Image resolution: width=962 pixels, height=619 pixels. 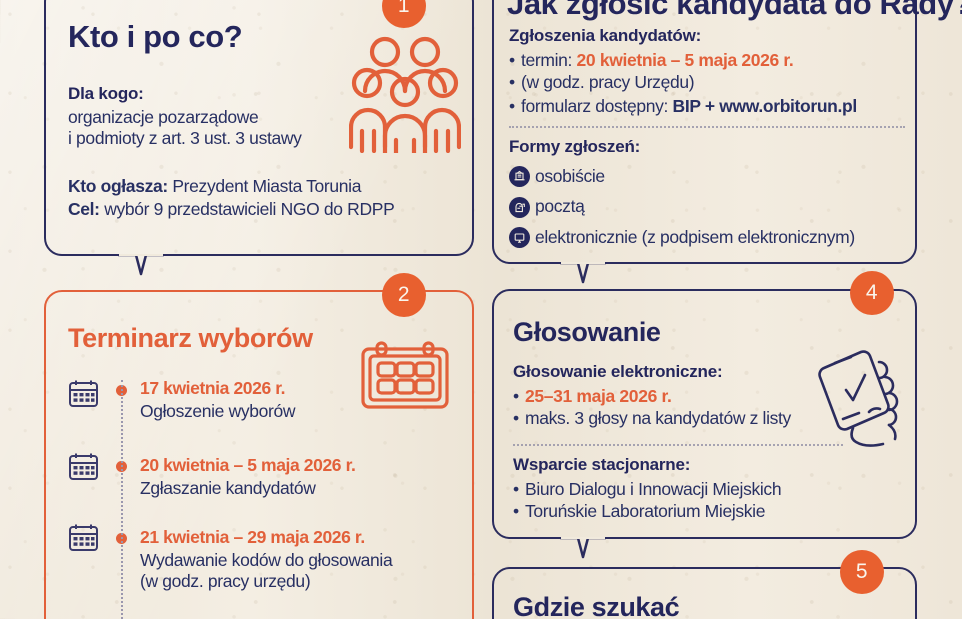 I want to click on zgloszenia-termin-date: 20 kwietnia – 5 maja 2026 r., so click(x=685, y=60).